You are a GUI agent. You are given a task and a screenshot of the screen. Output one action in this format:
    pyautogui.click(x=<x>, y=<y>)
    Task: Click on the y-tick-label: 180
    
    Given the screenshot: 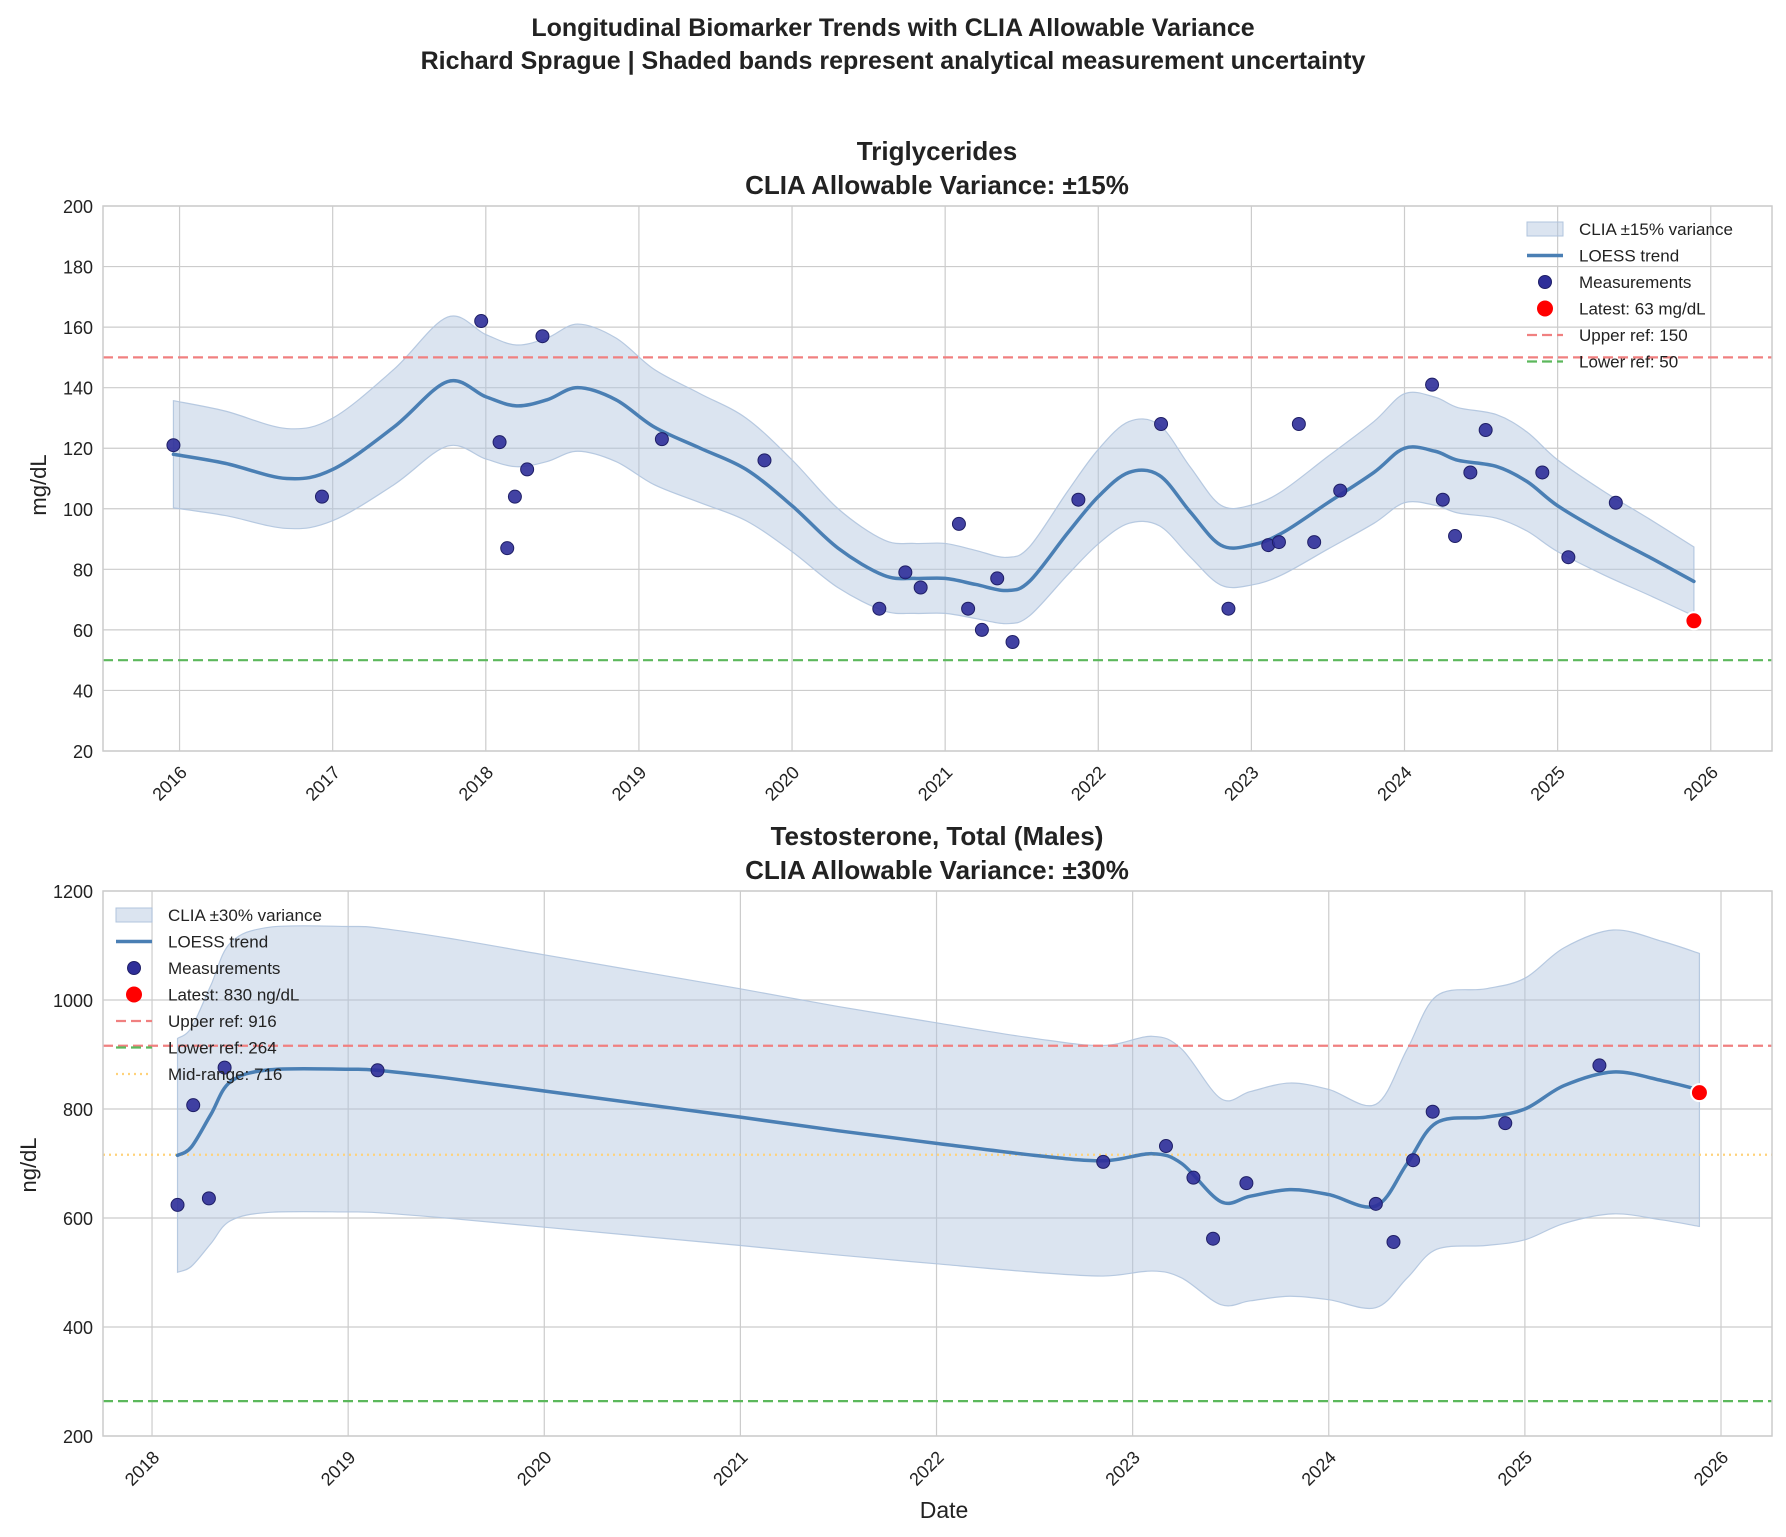 What is the action you would take?
    pyautogui.click(x=78, y=268)
    